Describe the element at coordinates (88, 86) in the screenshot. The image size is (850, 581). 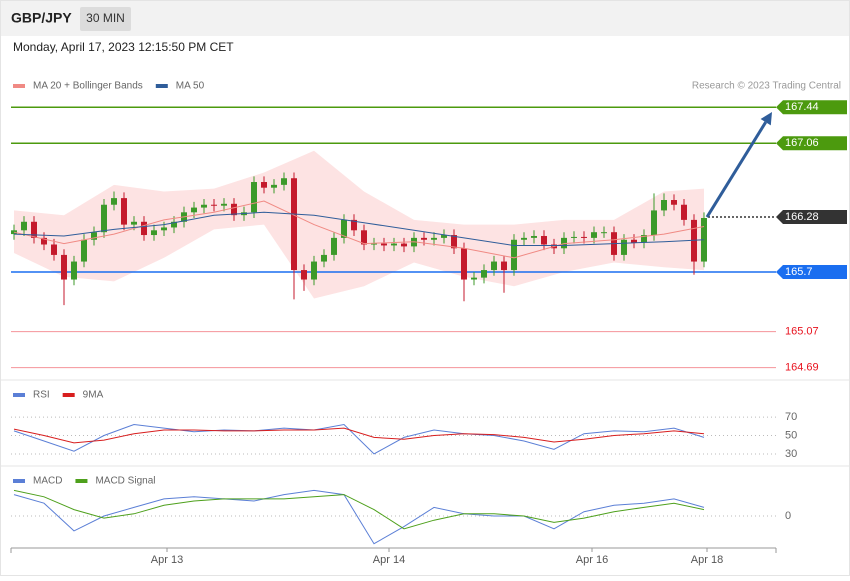
I see `legend-label: MA 20 + Bollinger Bands` at that location.